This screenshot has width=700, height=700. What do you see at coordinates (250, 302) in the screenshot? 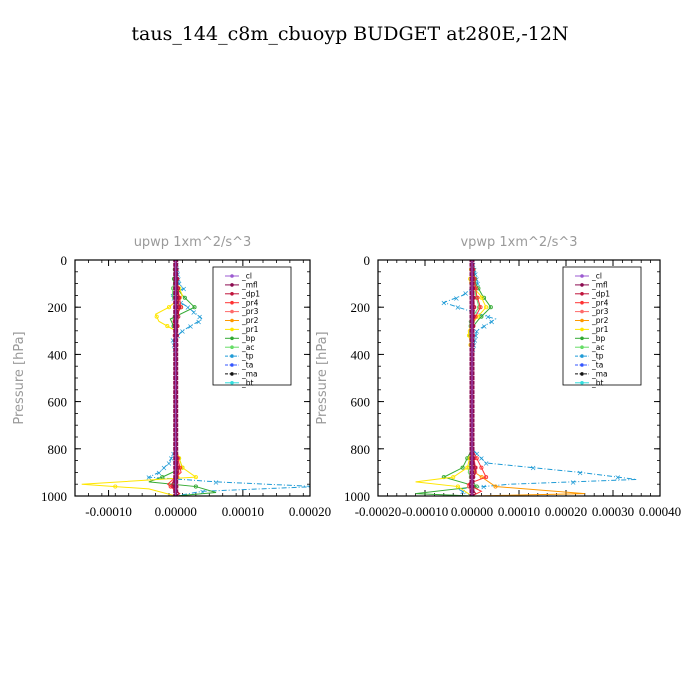
I see `legend-label: _pr4` at bounding box center [250, 302].